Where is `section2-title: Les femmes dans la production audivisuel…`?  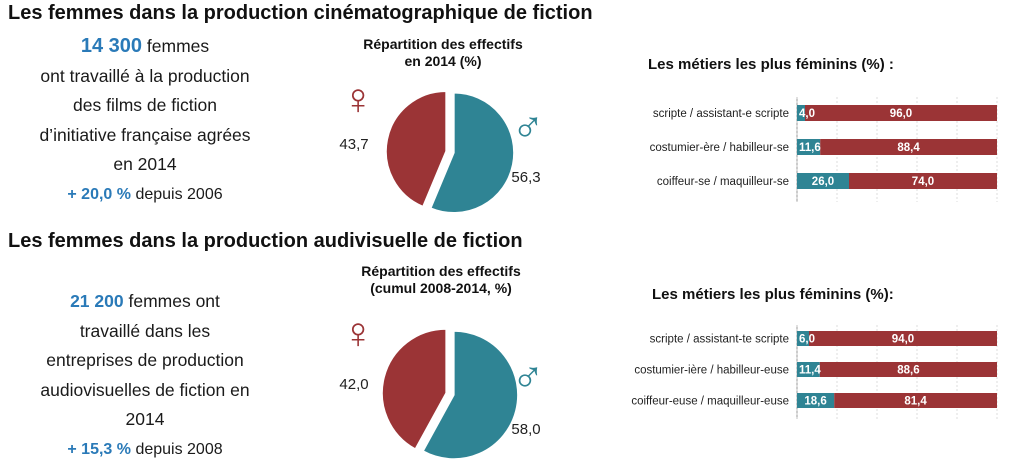 section2-title: Les femmes dans la production audivisuel… is located at coordinates (265, 241).